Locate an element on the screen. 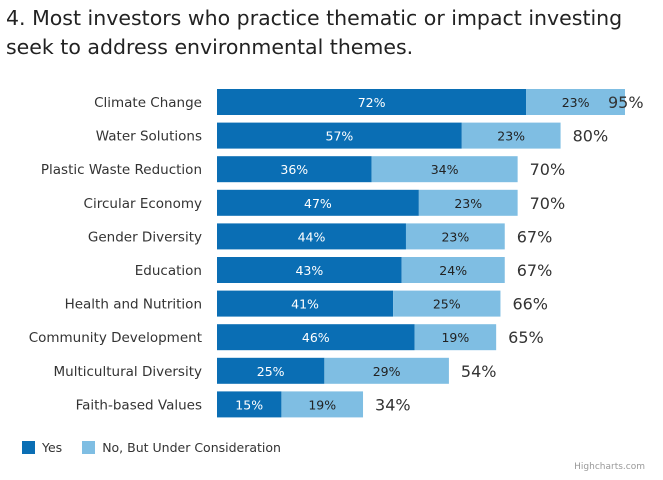  category-label-faith-based-values: Faith-based Values is located at coordinates (139, 405).